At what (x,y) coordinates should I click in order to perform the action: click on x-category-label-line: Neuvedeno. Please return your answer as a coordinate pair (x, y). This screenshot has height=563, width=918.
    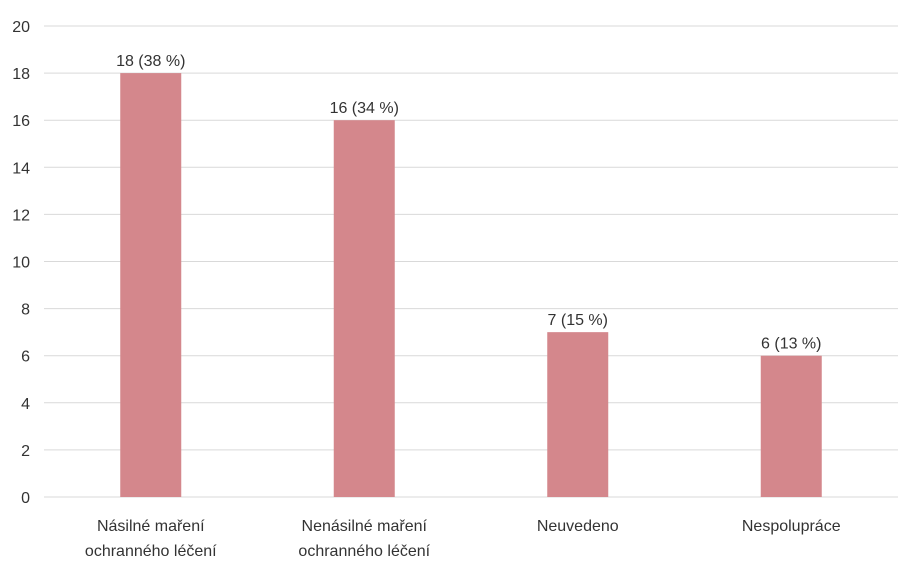
    Looking at the image, I should click on (578, 526).